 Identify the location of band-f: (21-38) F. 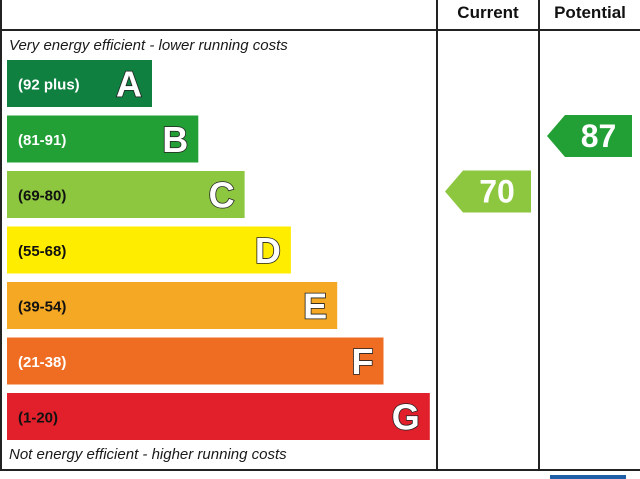
(195, 361).